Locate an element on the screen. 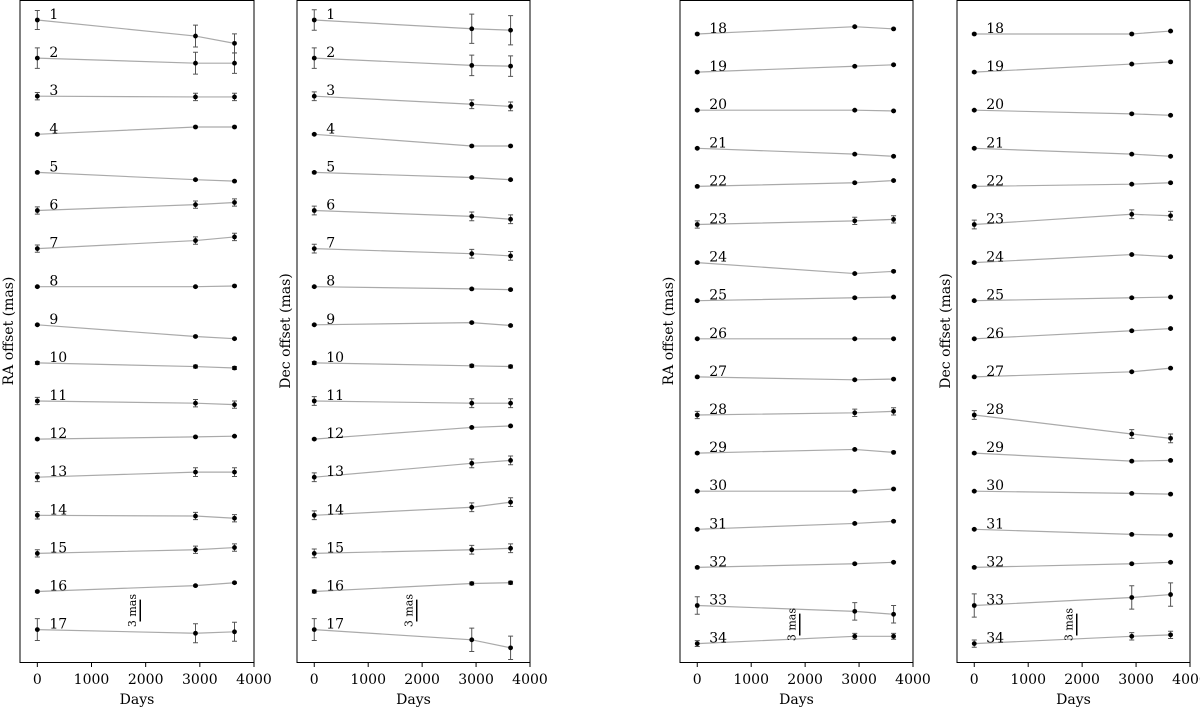 The width and height of the screenshot is (1200, 709). star-label: 5 is located at coordinates (53, 167).